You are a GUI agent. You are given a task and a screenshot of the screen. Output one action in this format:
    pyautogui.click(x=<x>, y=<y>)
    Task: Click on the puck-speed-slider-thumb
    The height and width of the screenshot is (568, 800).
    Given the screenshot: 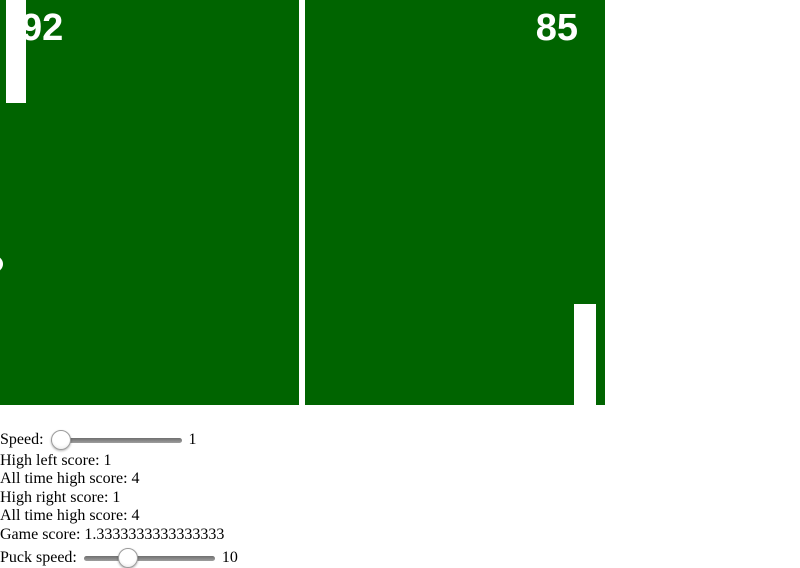 What is the action you would take?
    pyautogui.click(x=128, y=557)
    